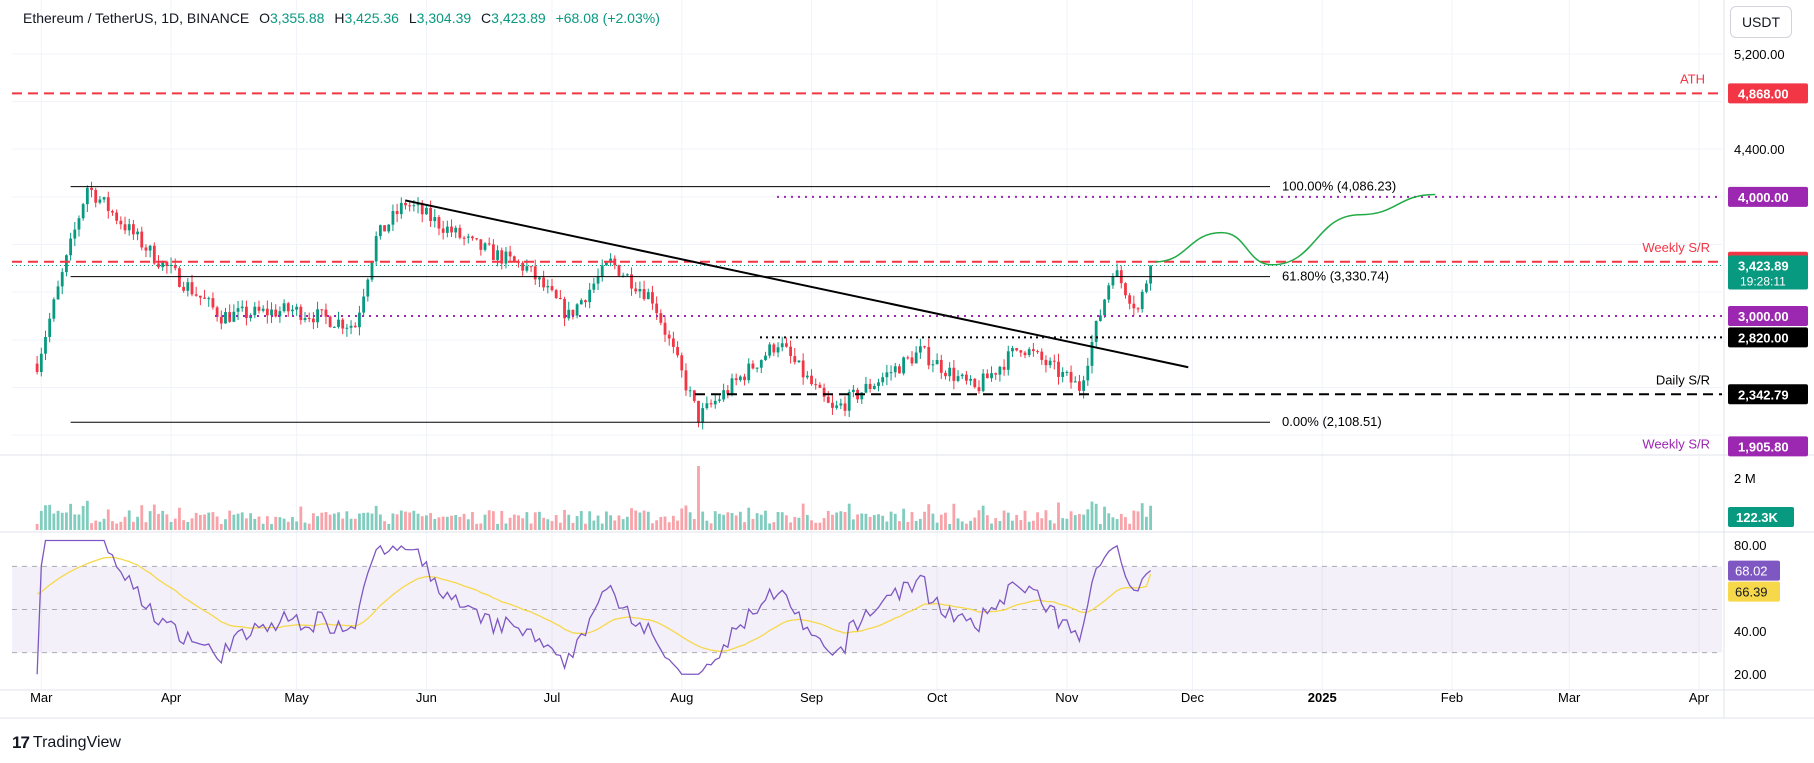  What do you see at coordinates (1332, 421) in the screenshot?
I see `fib-0-label: 0.00% (2,108.51)` at bounding box center [1332, 421].